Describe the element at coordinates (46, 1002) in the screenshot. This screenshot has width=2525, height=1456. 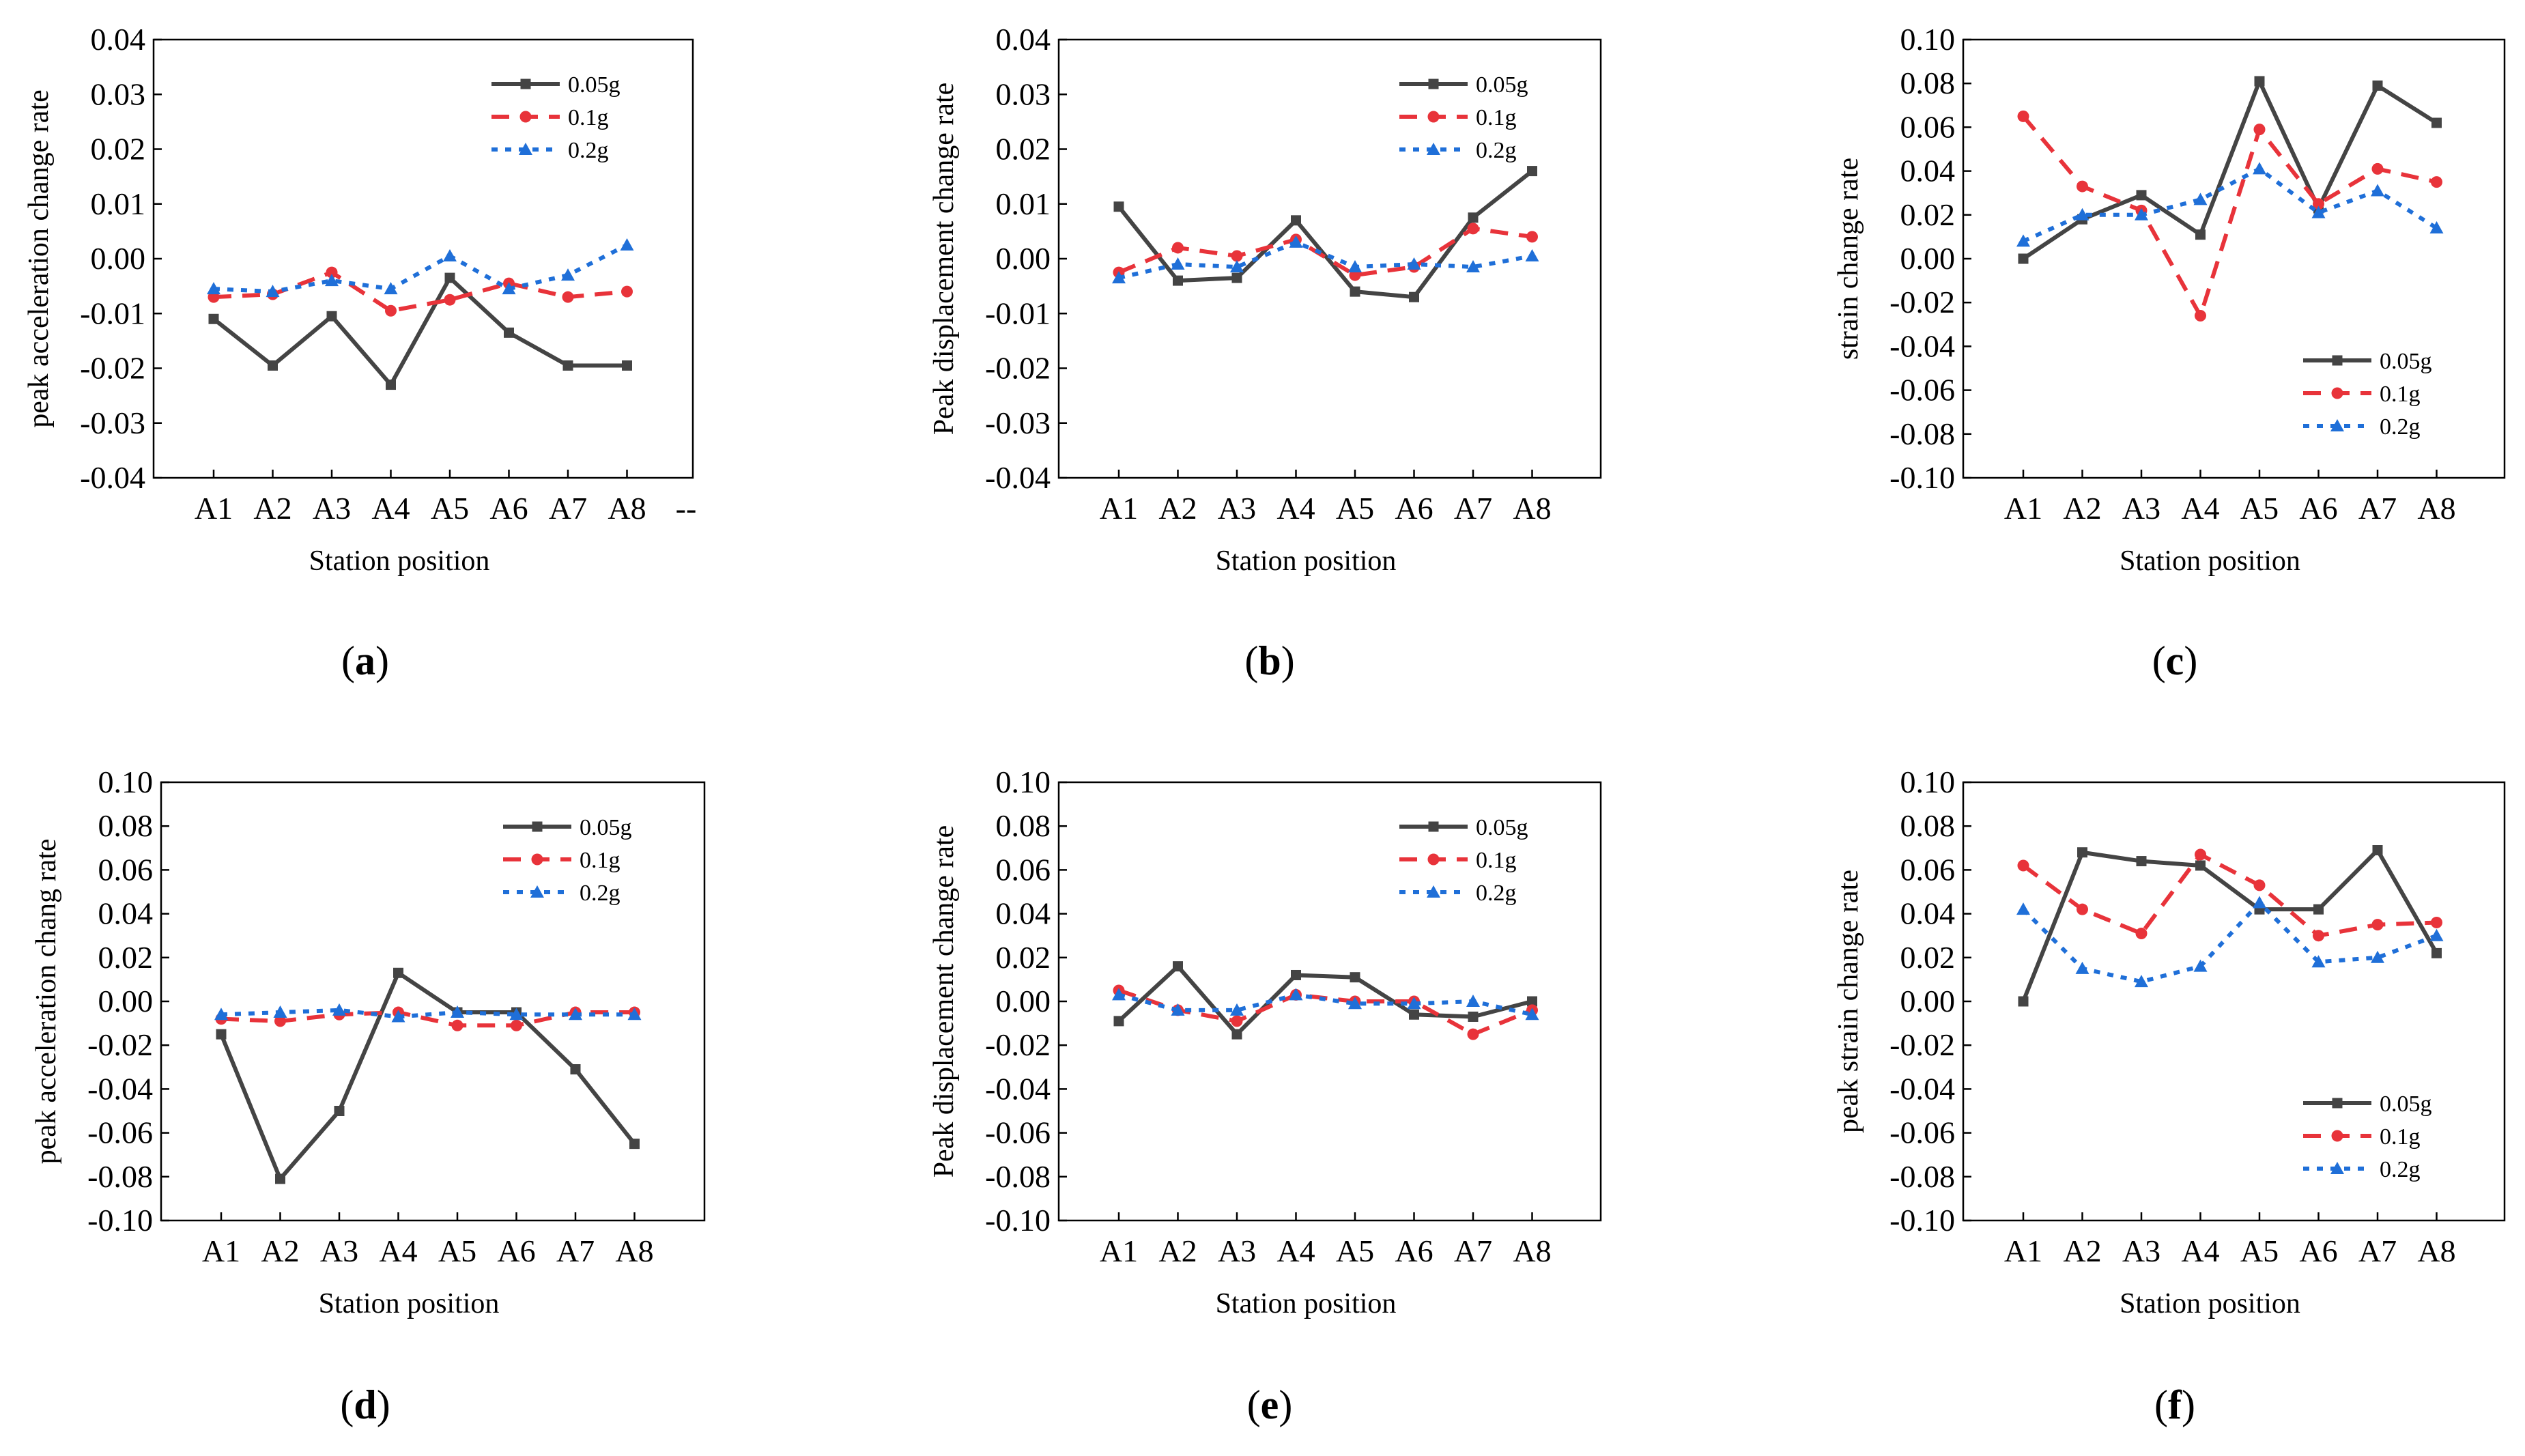
I see `y-axis-title: peak acceleration chang rate` at that location.